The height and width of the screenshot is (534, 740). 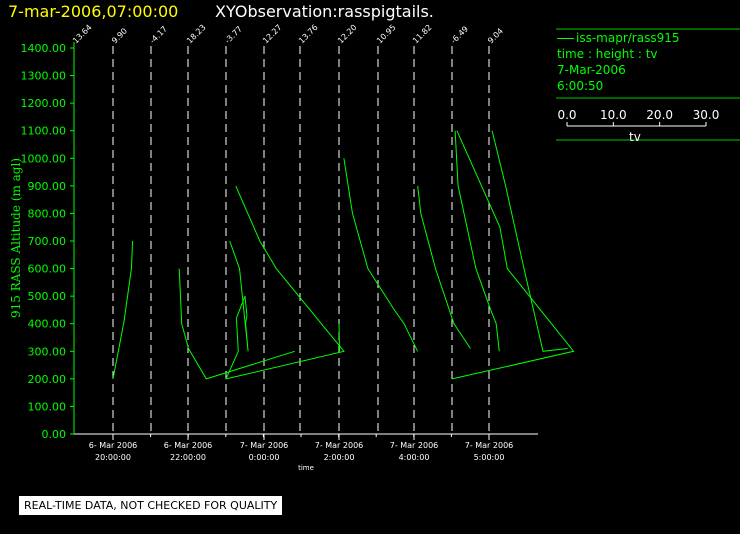 What do you see at coordinates (659, 115) in the screenshot?
I see `legend-scale-tick-label: 20.0` at bounding box center [659, 115].